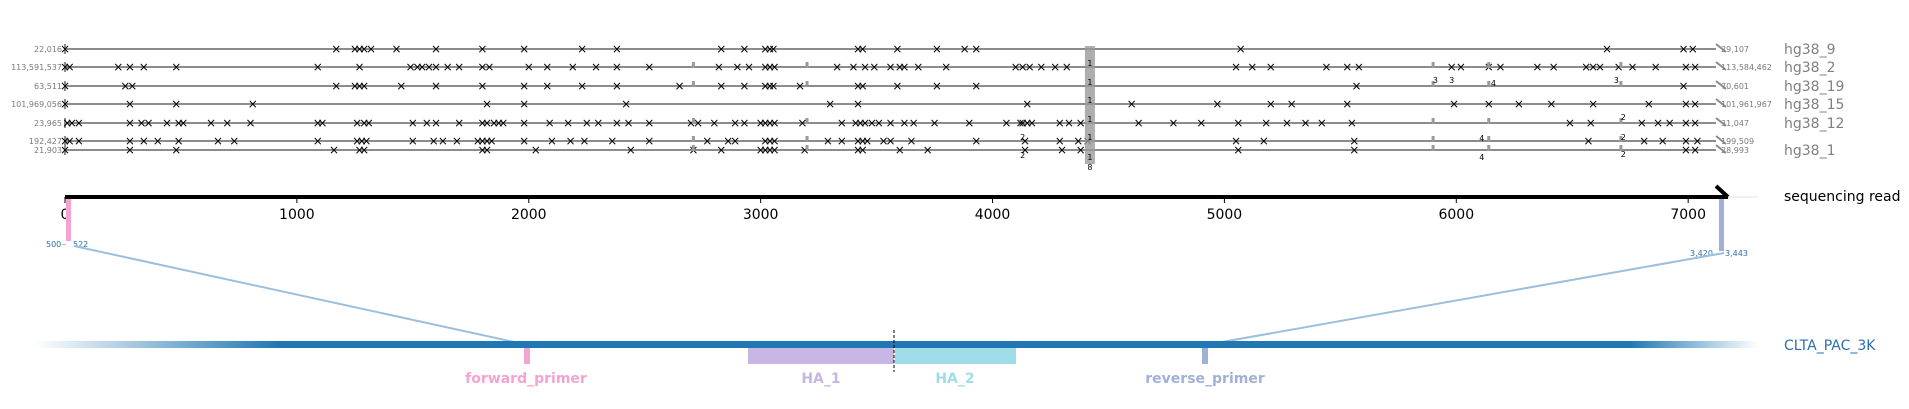 The width and height of the screenshot is (1909, 409). What do you see at coordinates (1721, 103) in the screenshot?
I see `alignment-right-end` at bounding box center [1721, 103].